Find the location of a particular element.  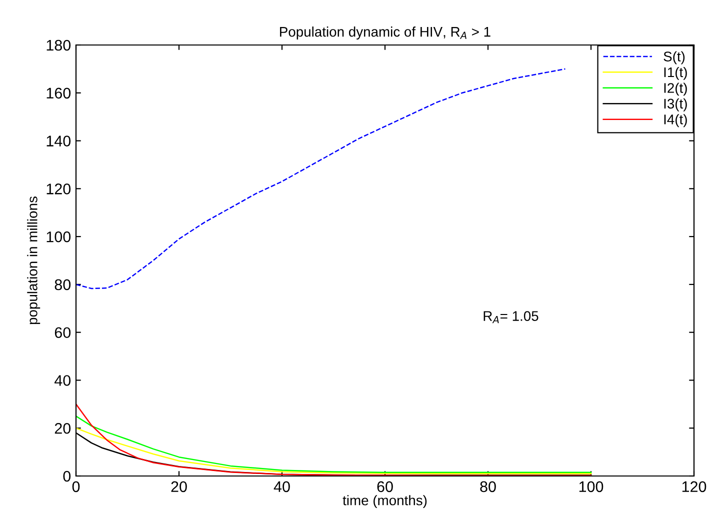

x-tick-label: 20 is located at coordinates (179, 486).